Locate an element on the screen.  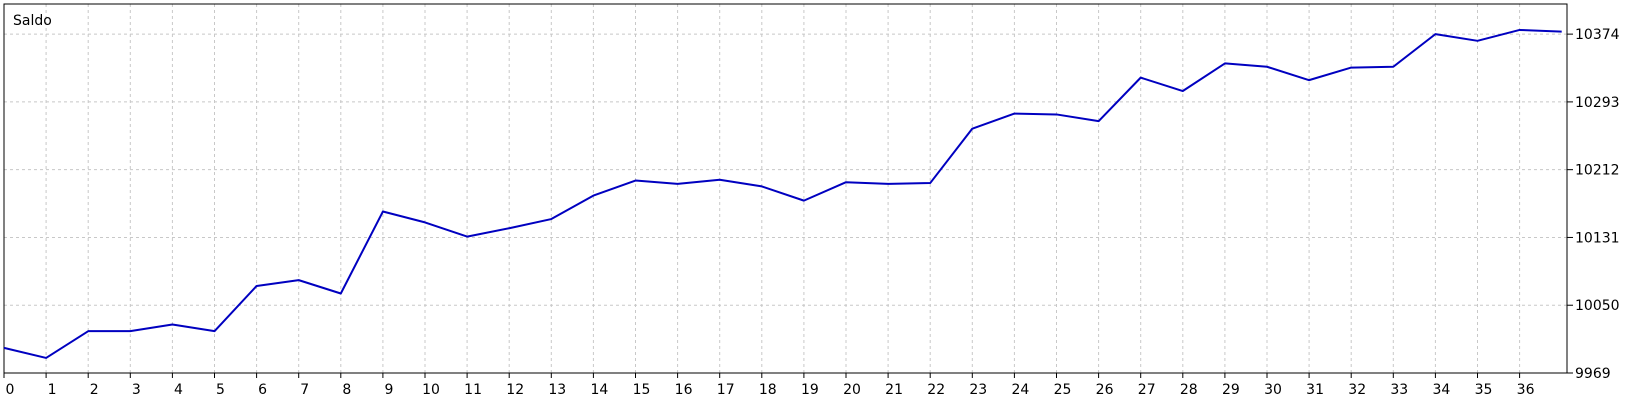
x-tick-label: 9 is located at coordinates (388, 390).